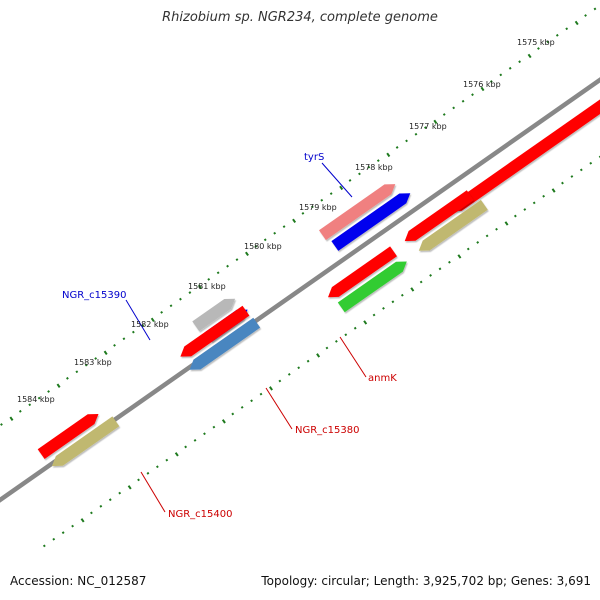  What do you see at coordinates (263, 246) in the screenshot?
I see `tick-label: 1580 kbp` at bounding box center [263, 246].